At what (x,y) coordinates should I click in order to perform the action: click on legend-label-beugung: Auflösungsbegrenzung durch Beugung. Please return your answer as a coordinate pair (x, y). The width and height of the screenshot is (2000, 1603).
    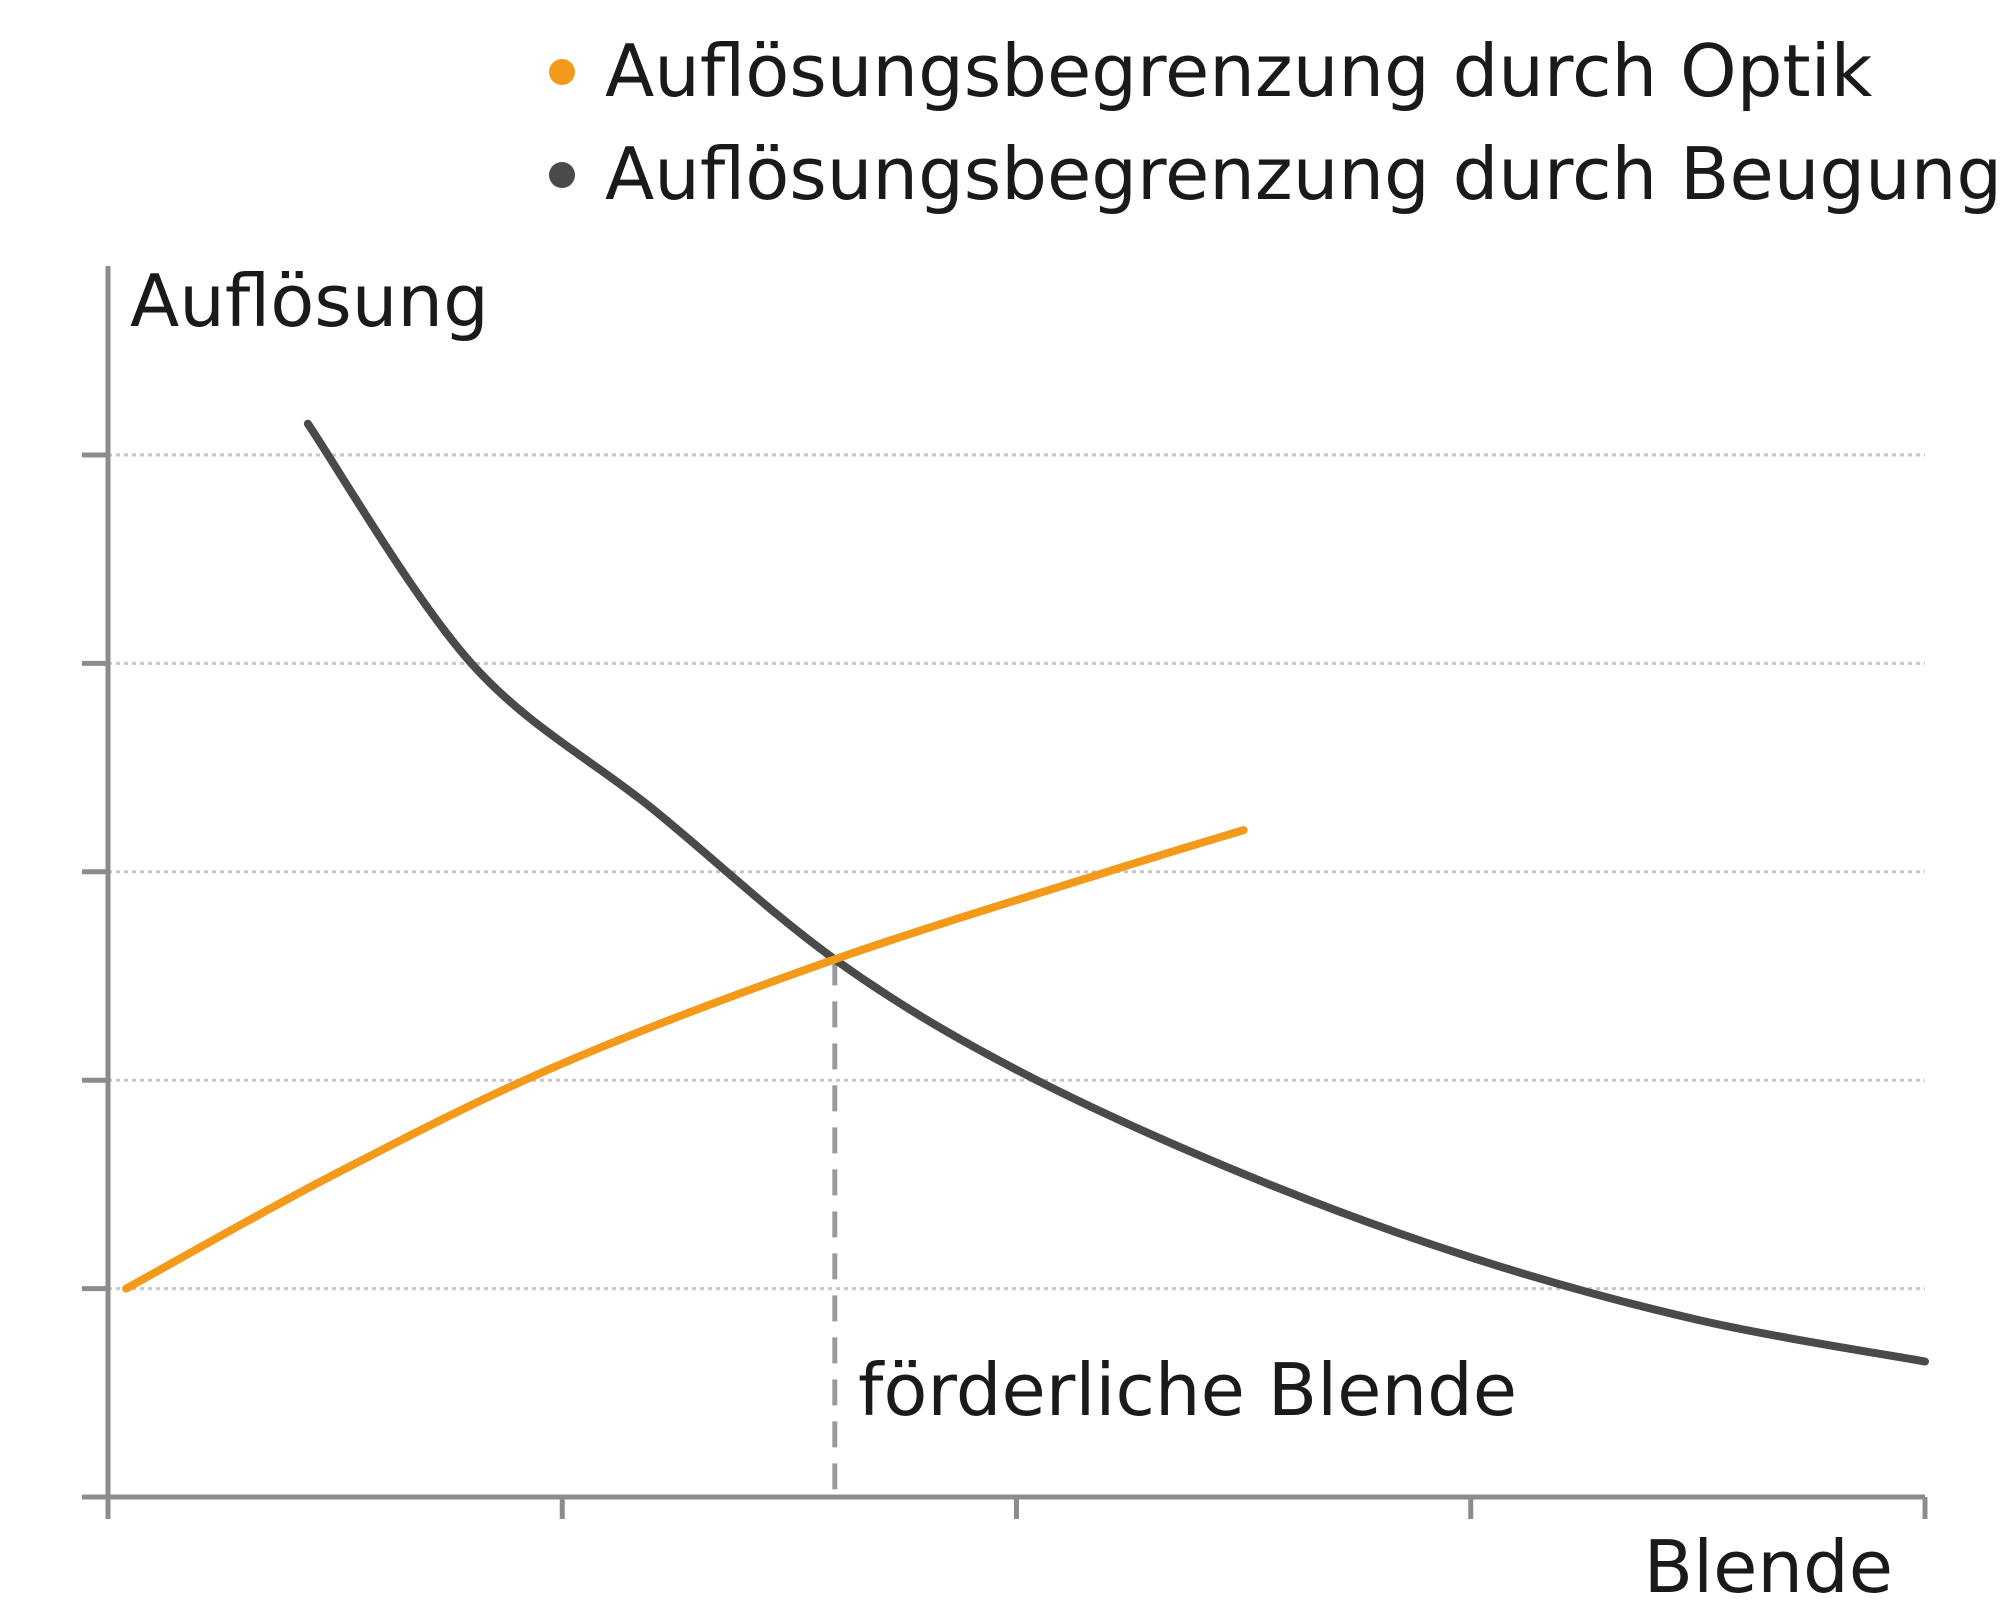
    Looking at the image, I should click on (1302, 174).